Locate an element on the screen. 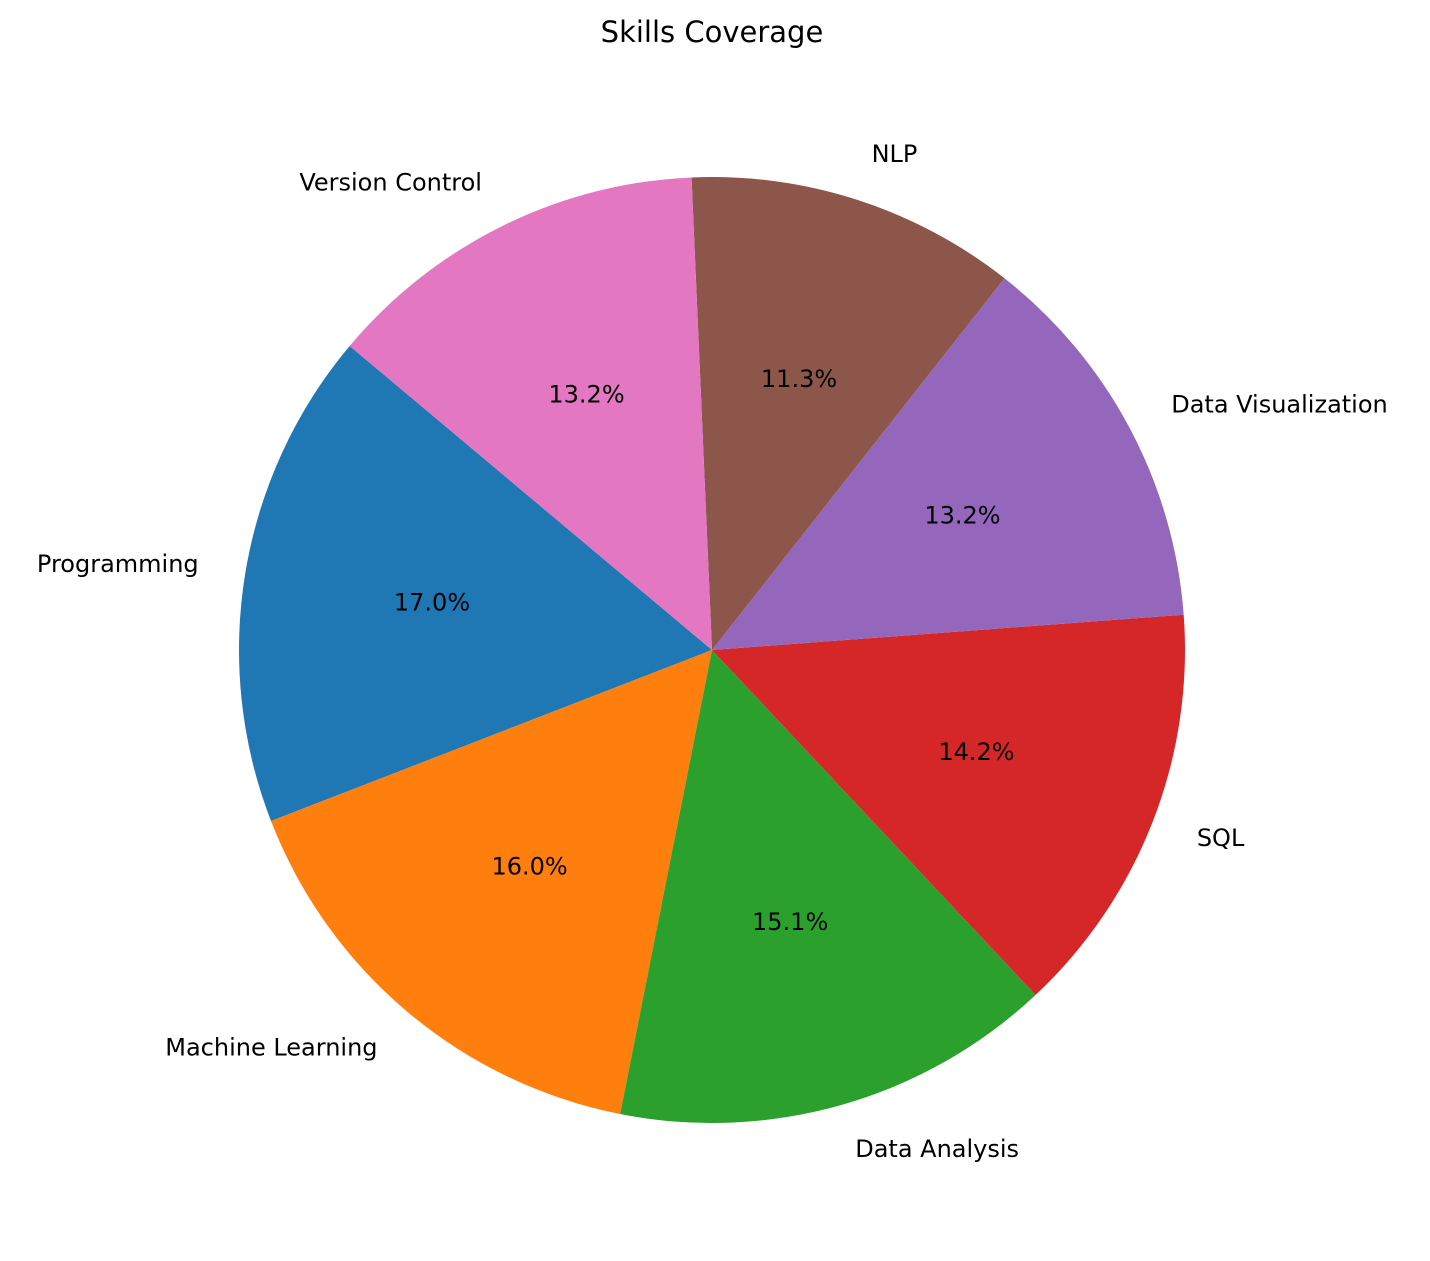 The width and height of the screenshot is (1430, 1261). slice-label: Data Visualization is located at coordinates (1279, 404).